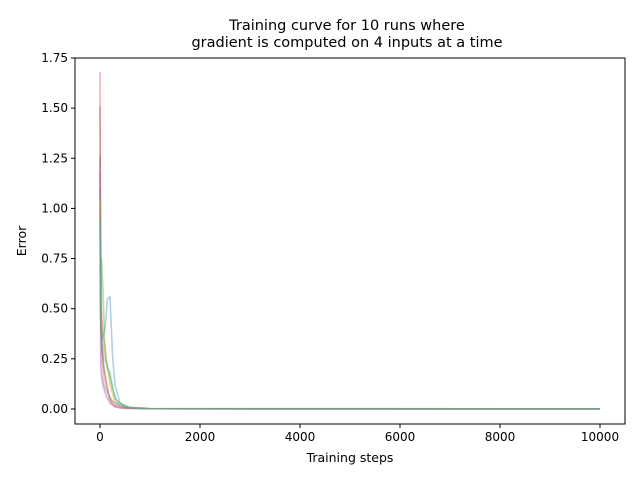 This screenshot has width=640, height=480. Describe the element at coordinates (350, 457) in the screenshot. I see `x-axis-label: Training steps` at that location.